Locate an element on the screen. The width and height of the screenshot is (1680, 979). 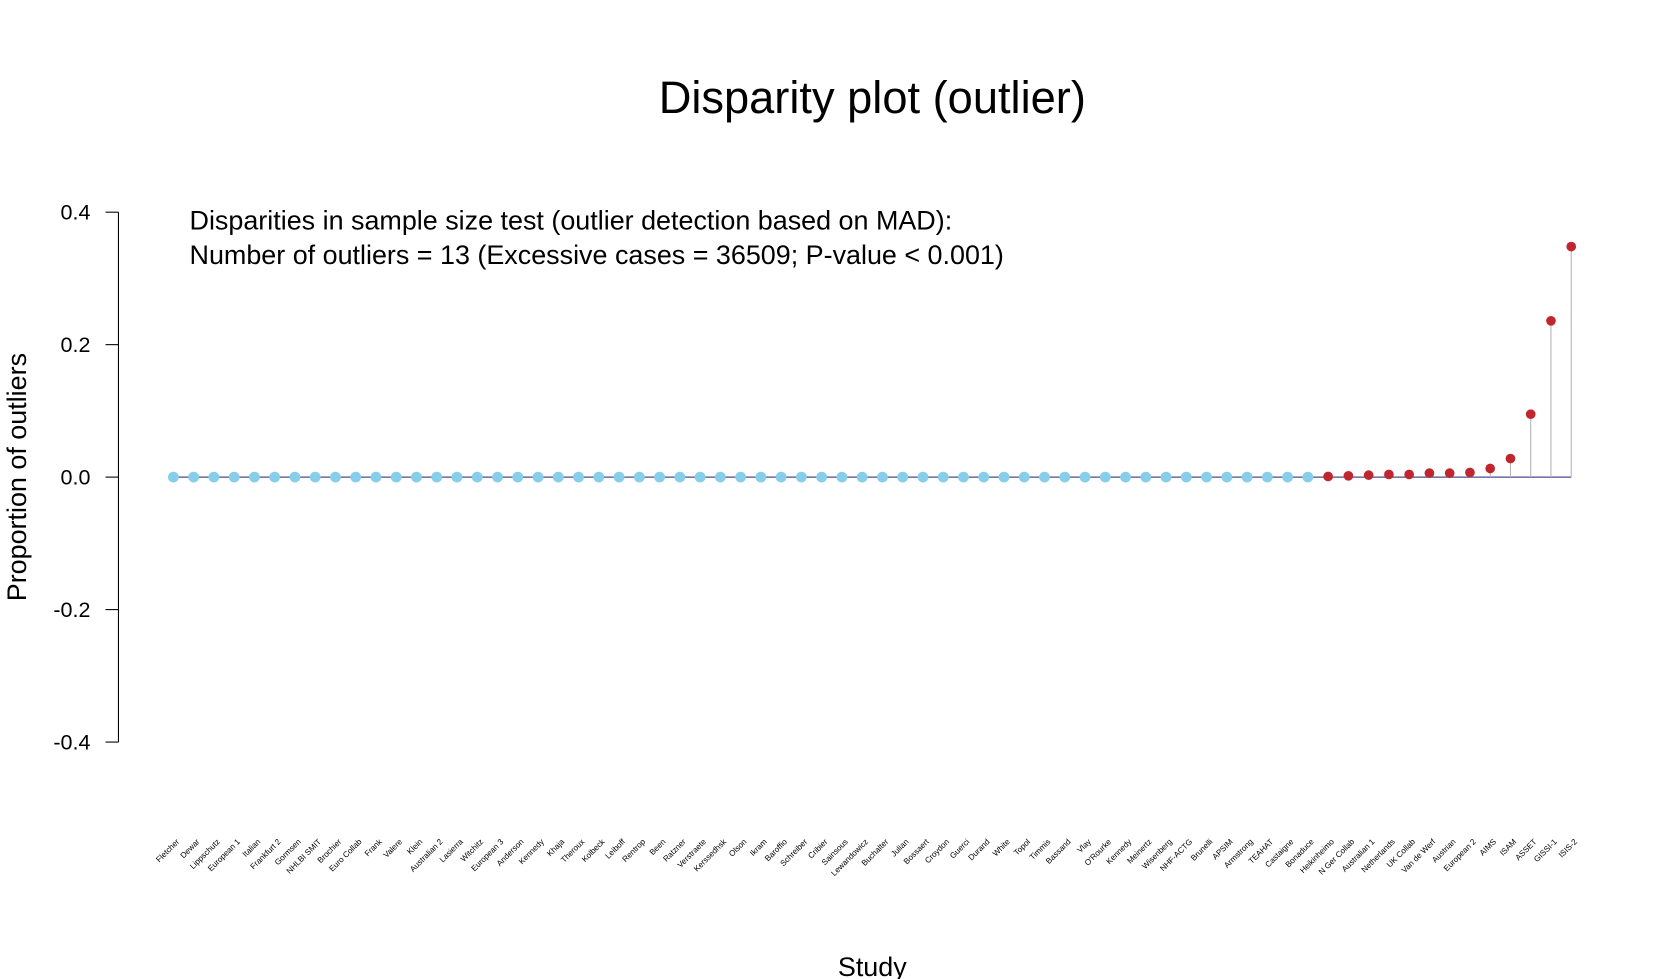
y-tick-label: 0.2 is located at coordinates (76, 345).